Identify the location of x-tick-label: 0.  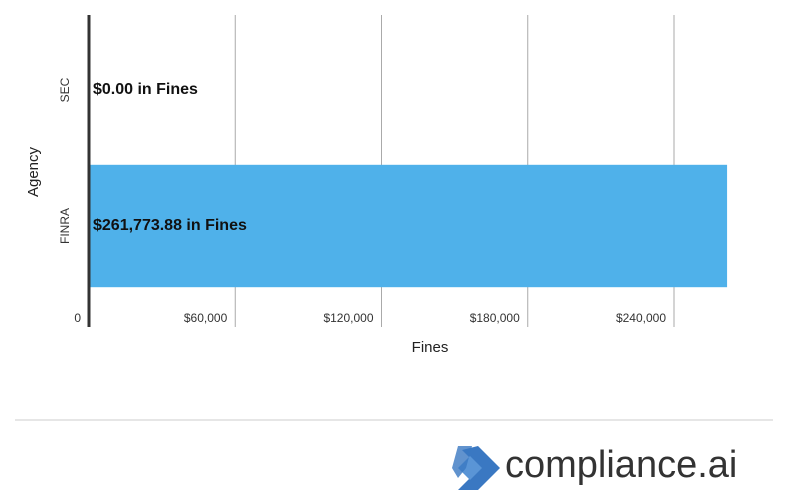
(77, 318).